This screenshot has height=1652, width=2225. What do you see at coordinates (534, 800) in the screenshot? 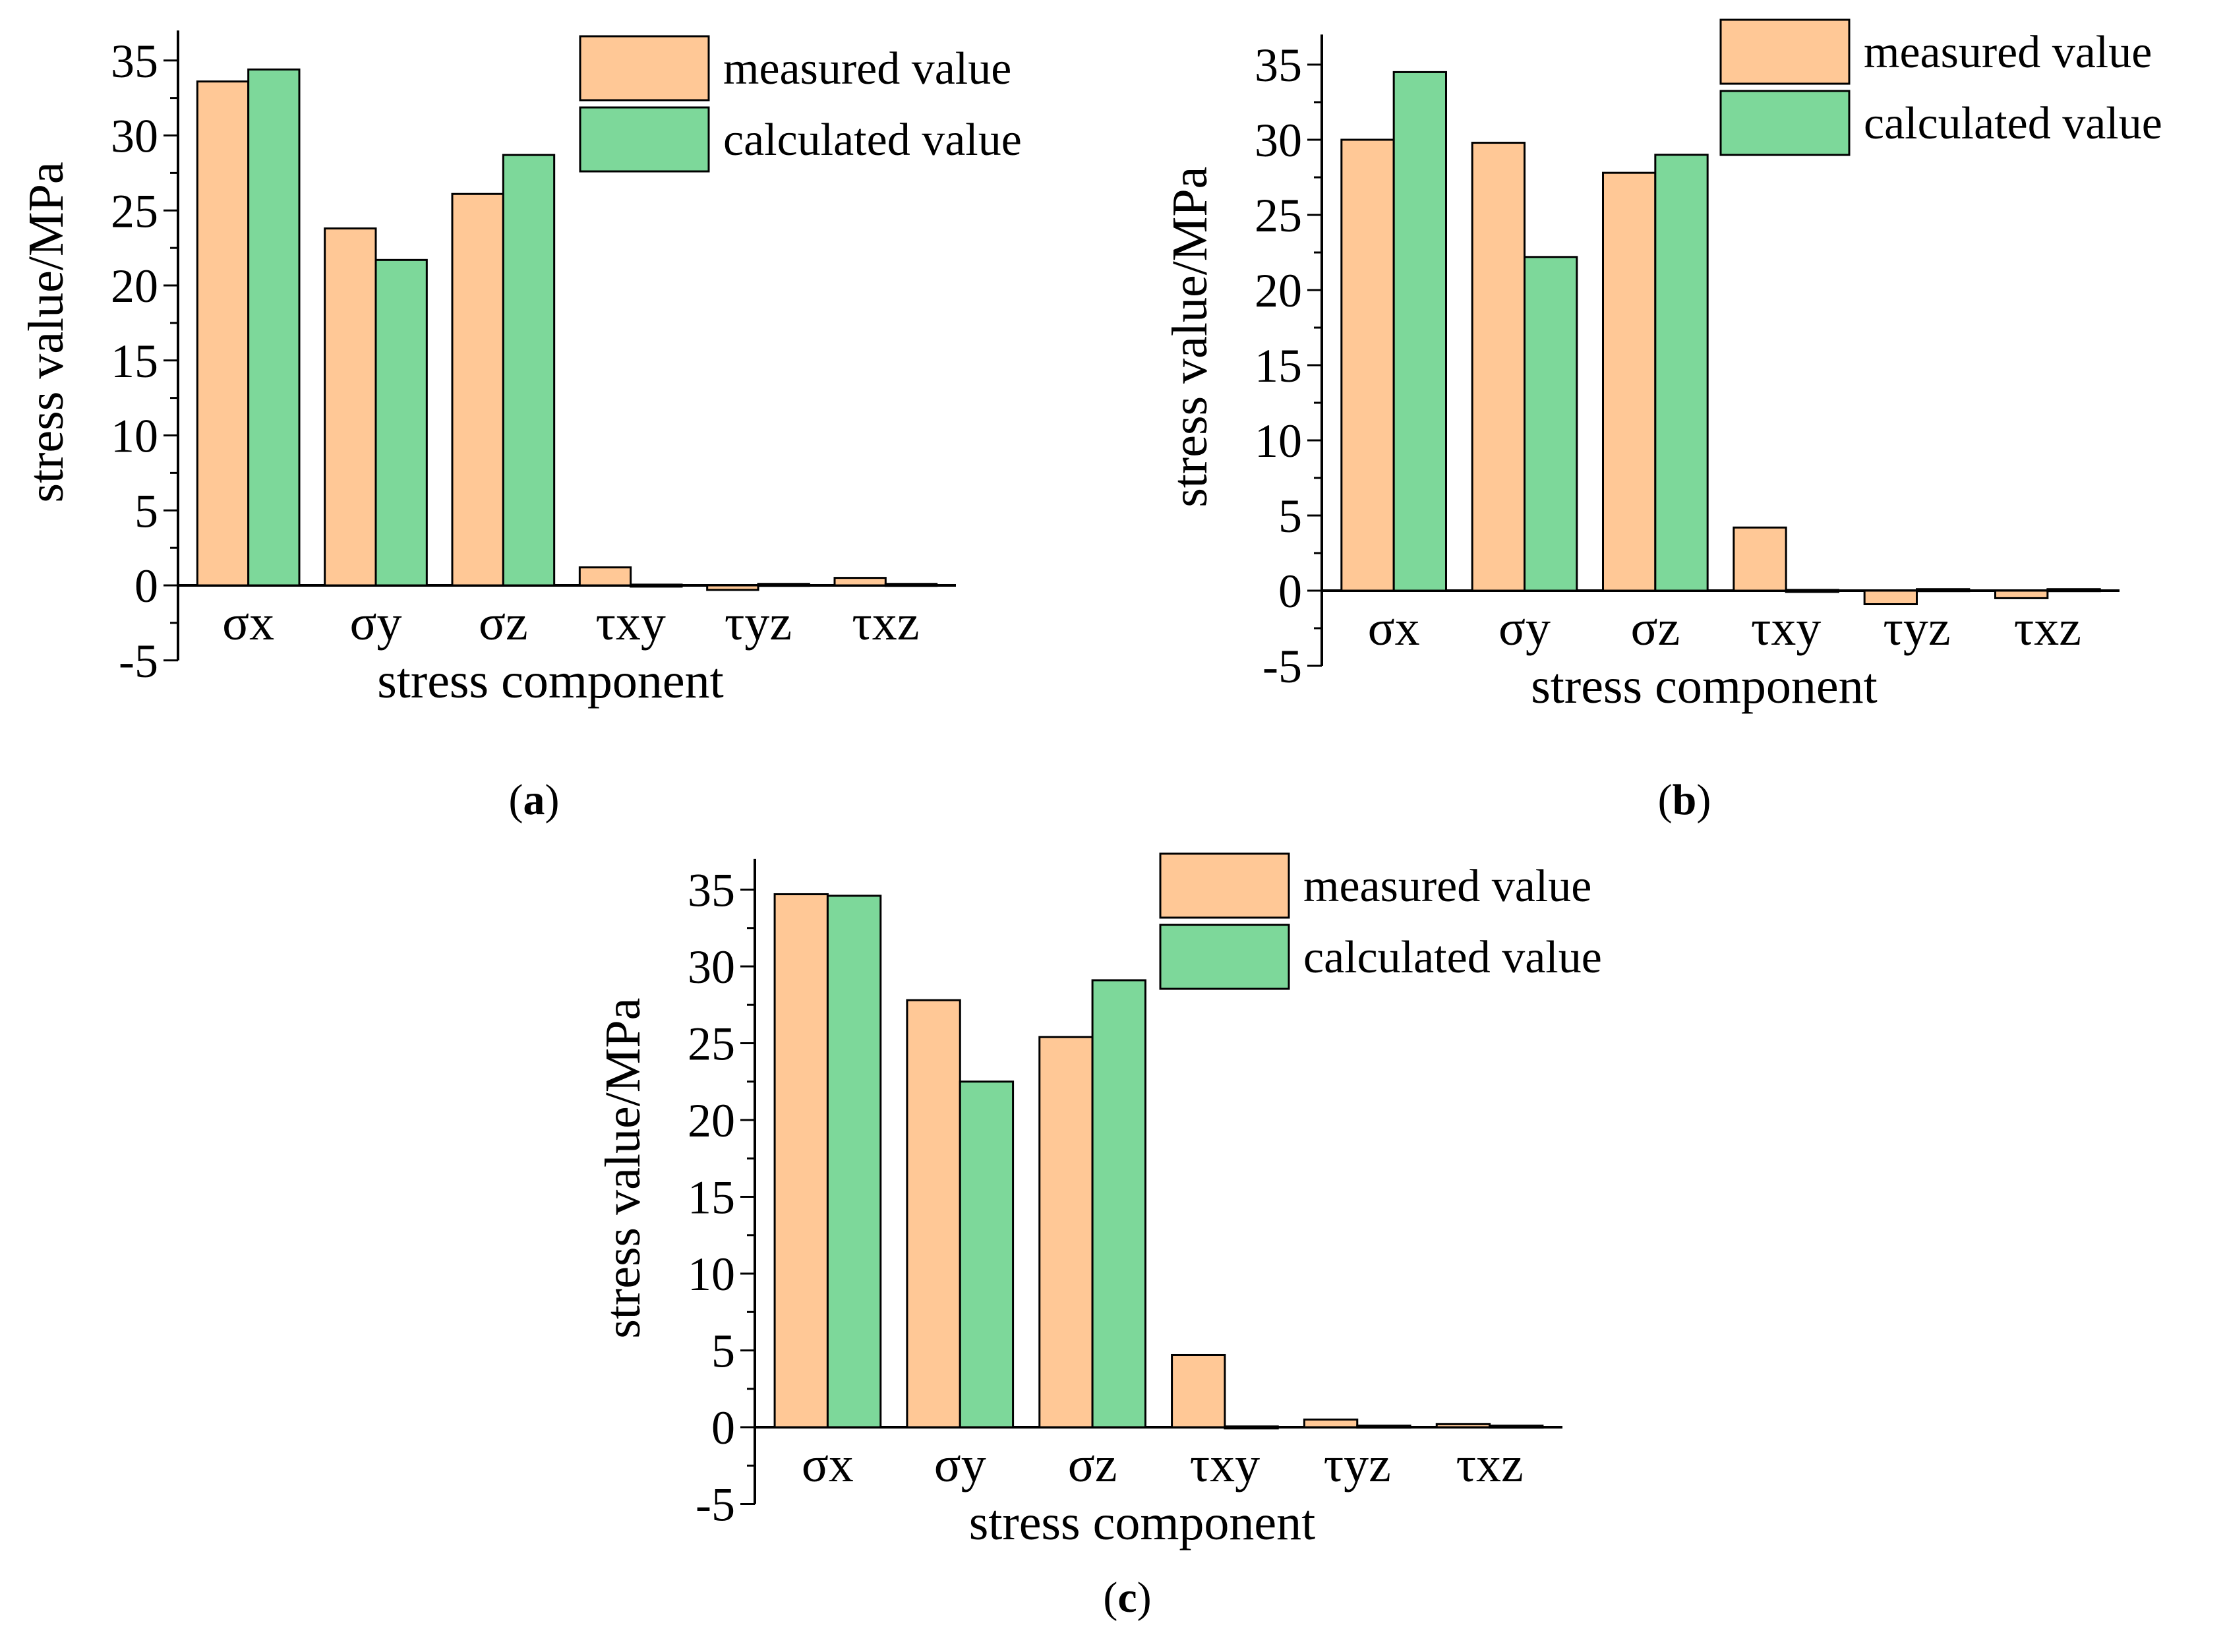
I see `panel-label: (a)` at bounding box center [534, 800].